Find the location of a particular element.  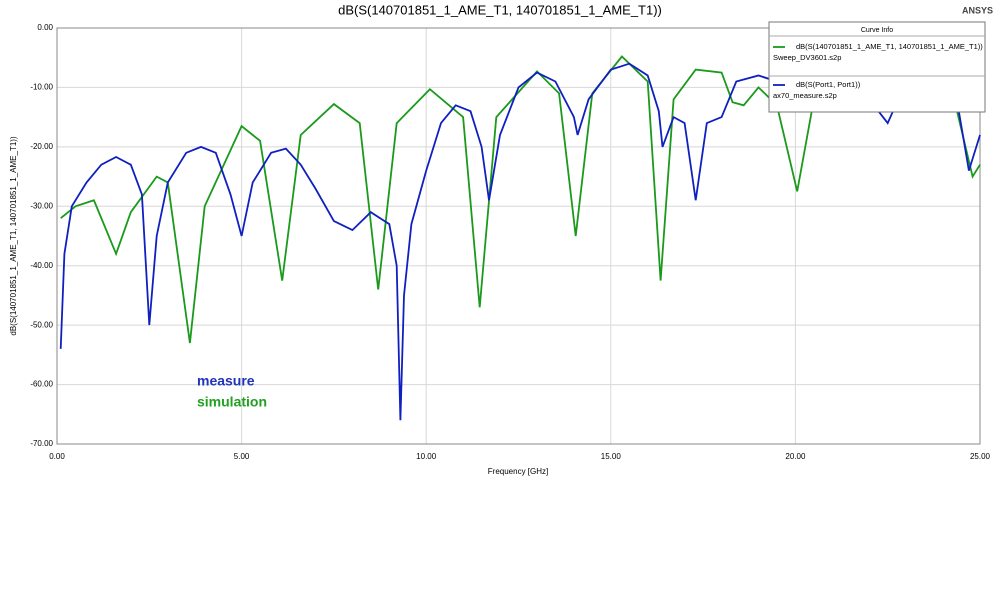

y-tick-label: -30.00 is located at coordinates (41, 205).